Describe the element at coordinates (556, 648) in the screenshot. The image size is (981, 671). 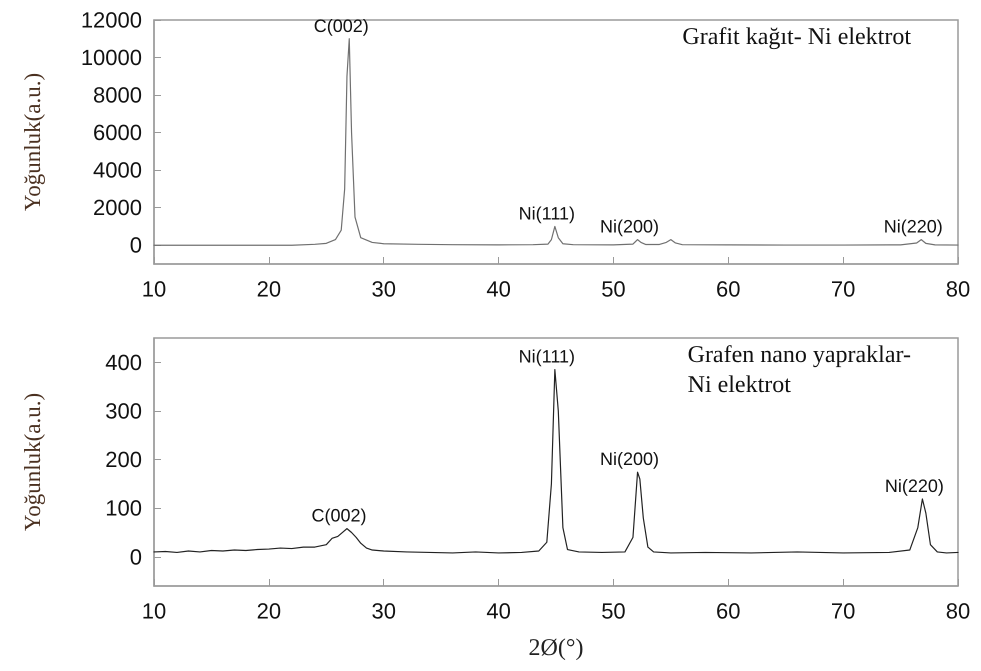
I see `x-axis-title: 2Ø(°)` at that location.